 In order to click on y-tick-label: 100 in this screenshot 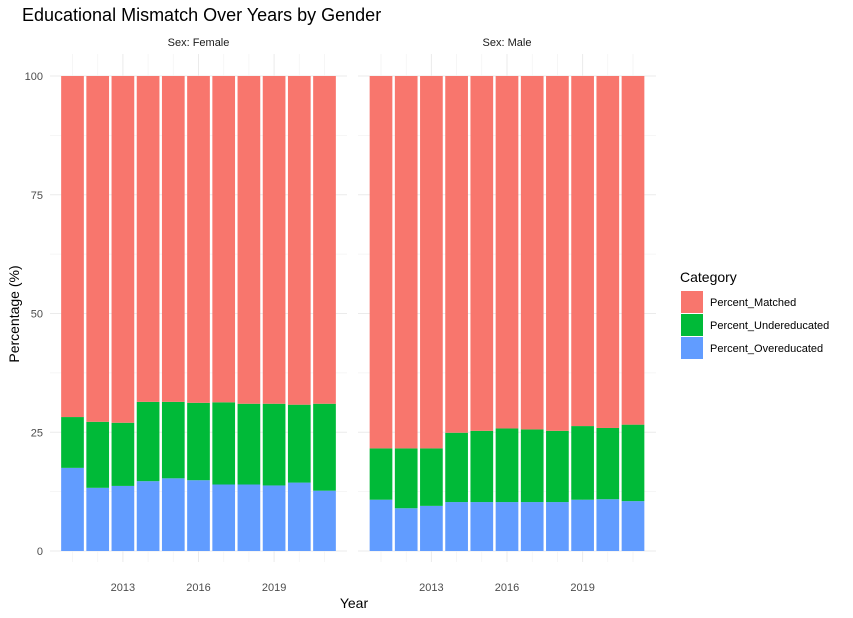, I will do `click(34, 77)`.